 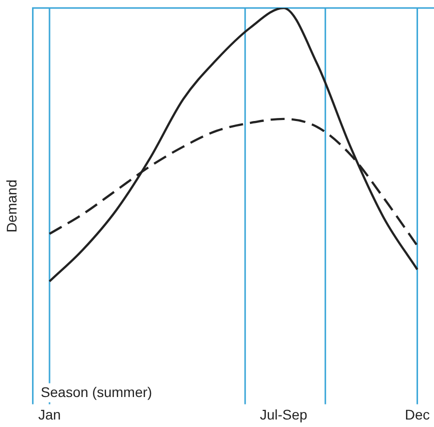 I want to click on y-axis-title: Demand, so click(x=11, y=206).